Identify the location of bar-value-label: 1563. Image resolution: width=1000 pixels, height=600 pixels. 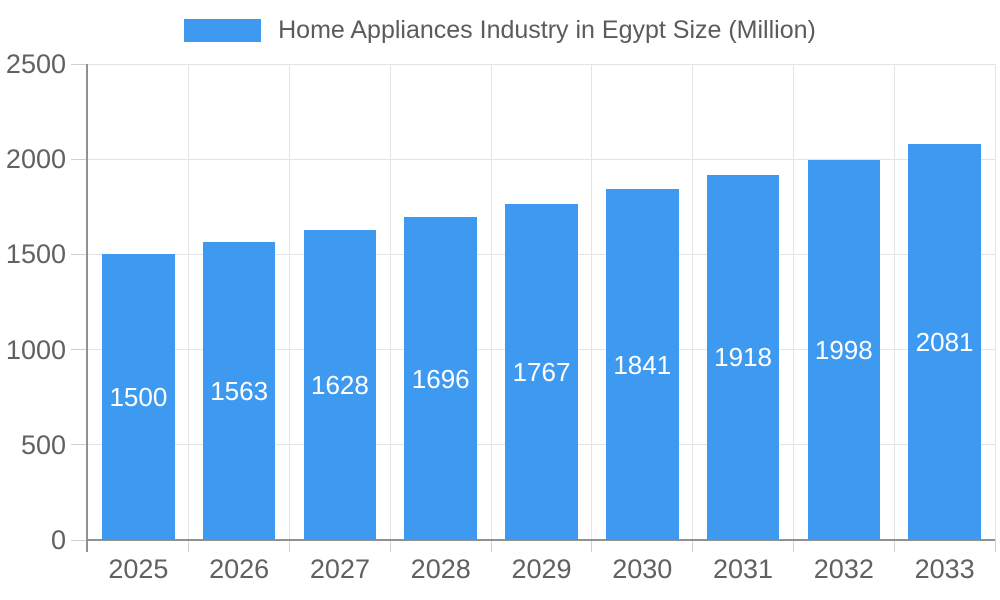
(239, 391).